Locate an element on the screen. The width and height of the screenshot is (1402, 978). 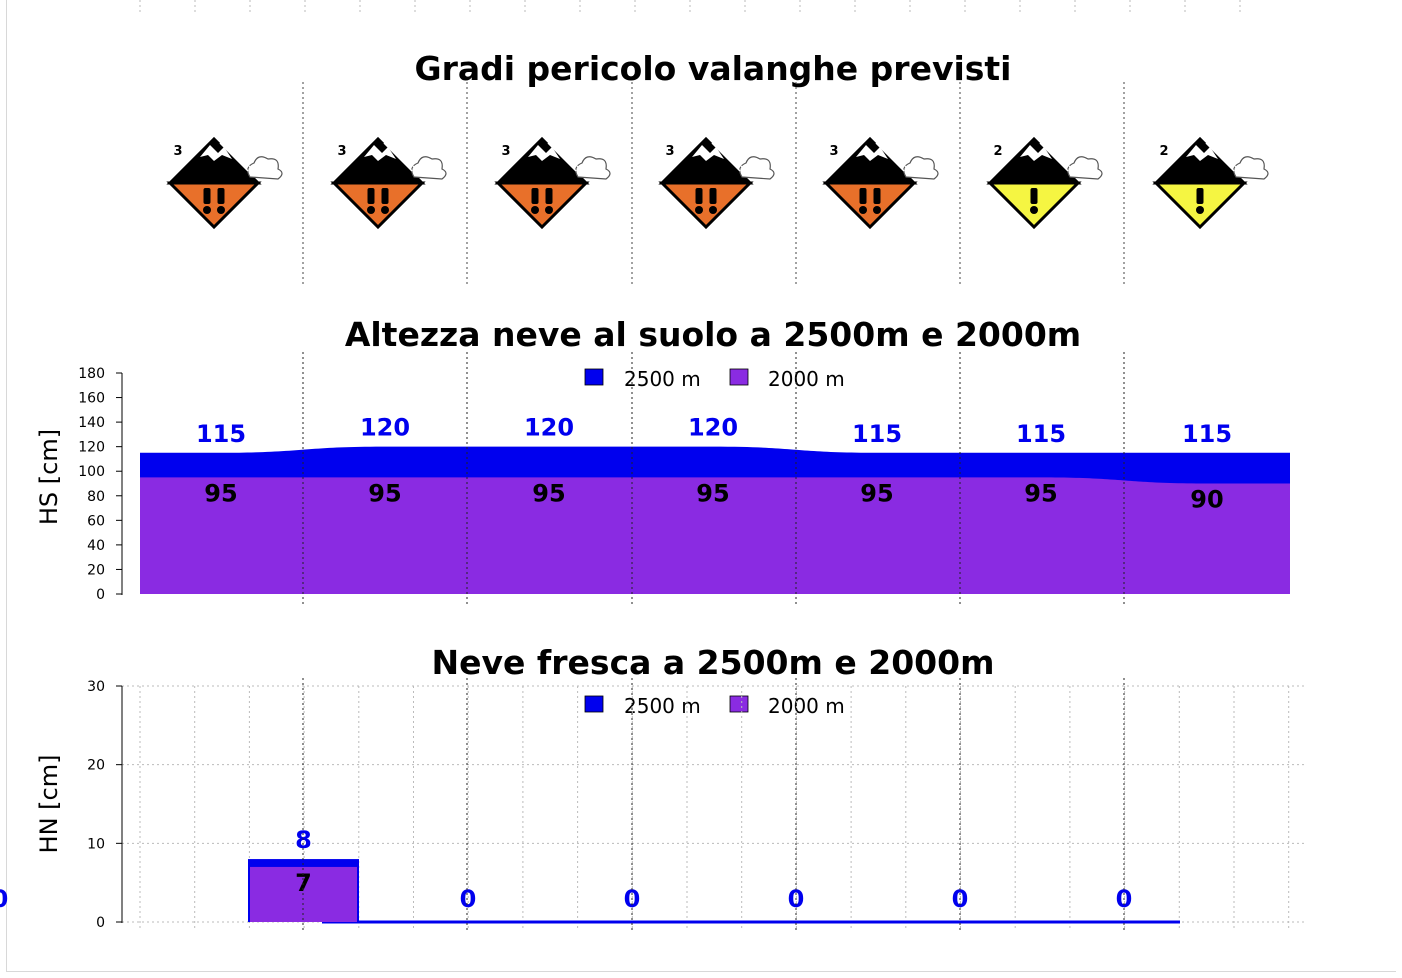
data-label-2000m: 7 is located at coordinates (303, 883).